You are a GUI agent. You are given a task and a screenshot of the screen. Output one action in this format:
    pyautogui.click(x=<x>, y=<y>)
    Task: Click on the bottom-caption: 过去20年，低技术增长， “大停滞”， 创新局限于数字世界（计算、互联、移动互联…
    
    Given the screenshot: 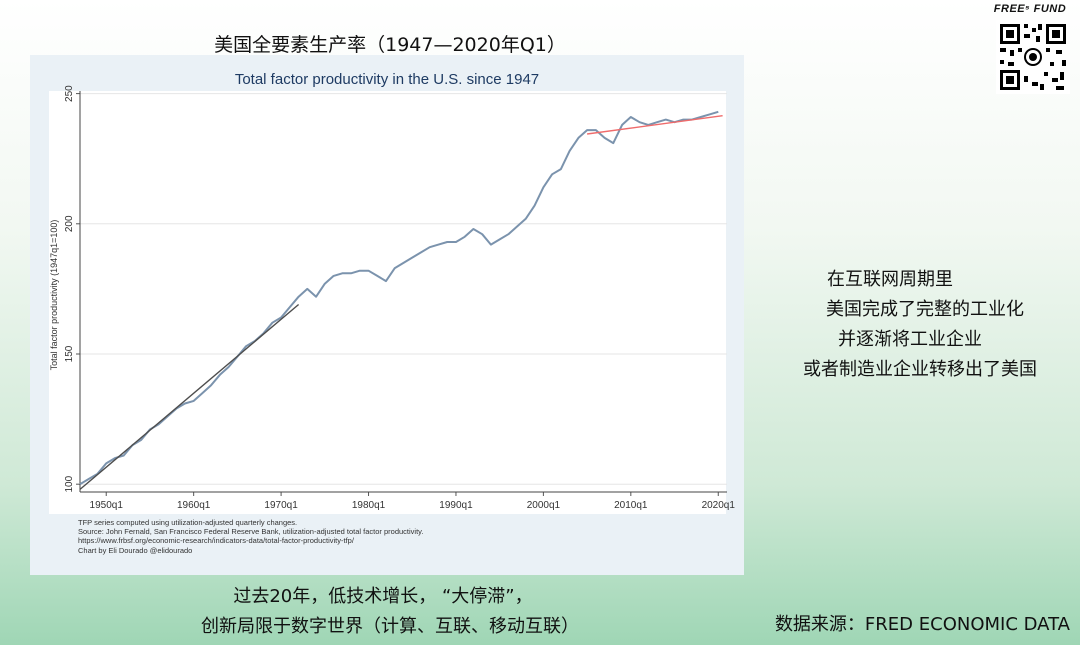 What is the action you would take?
    pyautogui.click(x=390, y=612)
    